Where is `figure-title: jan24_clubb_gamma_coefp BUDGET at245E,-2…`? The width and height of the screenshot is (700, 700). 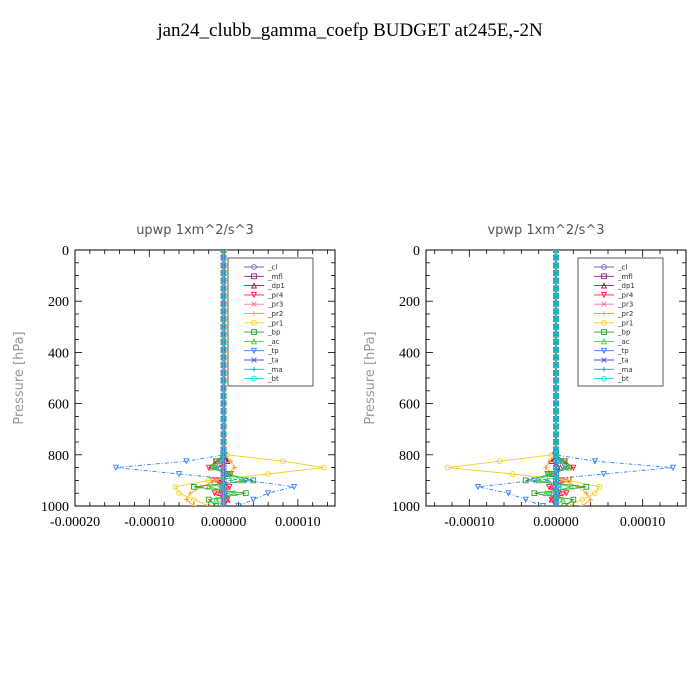 figure-title: jan24_clubb_gamma_coefp BUDGET at245E,-2… is located at coordinates (350, 30).